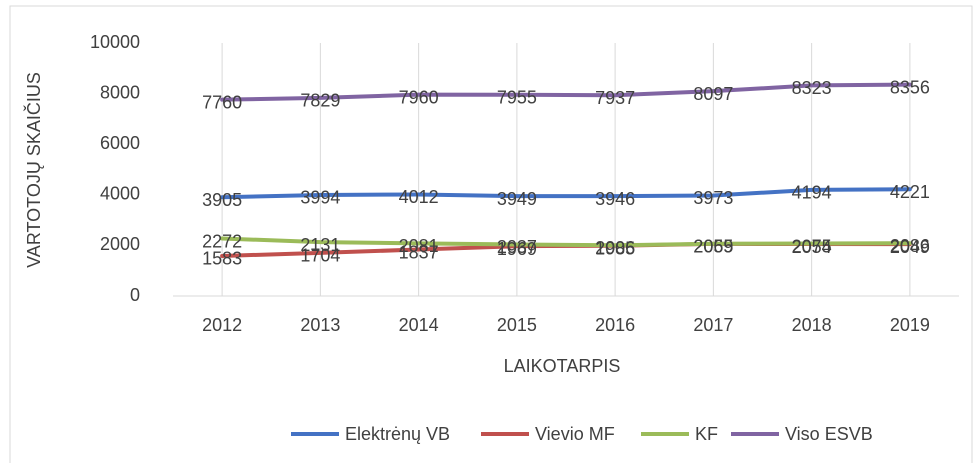 The width and height of the screenshot is (973, 463). What do you see at coordinates (910, 192) in the screenshot?
I see `data-label: 4221` at bounding box center [910, 192].